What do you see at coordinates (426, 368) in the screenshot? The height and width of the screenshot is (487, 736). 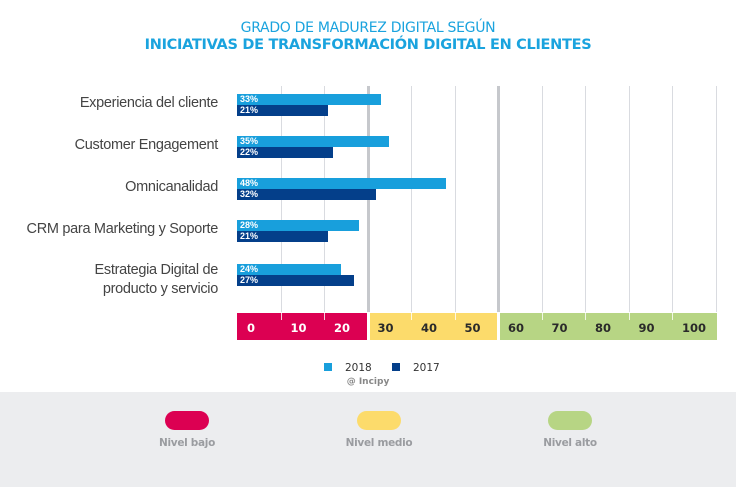 I see `legend-label-2017: 2017` at bounding box center [426, 368].